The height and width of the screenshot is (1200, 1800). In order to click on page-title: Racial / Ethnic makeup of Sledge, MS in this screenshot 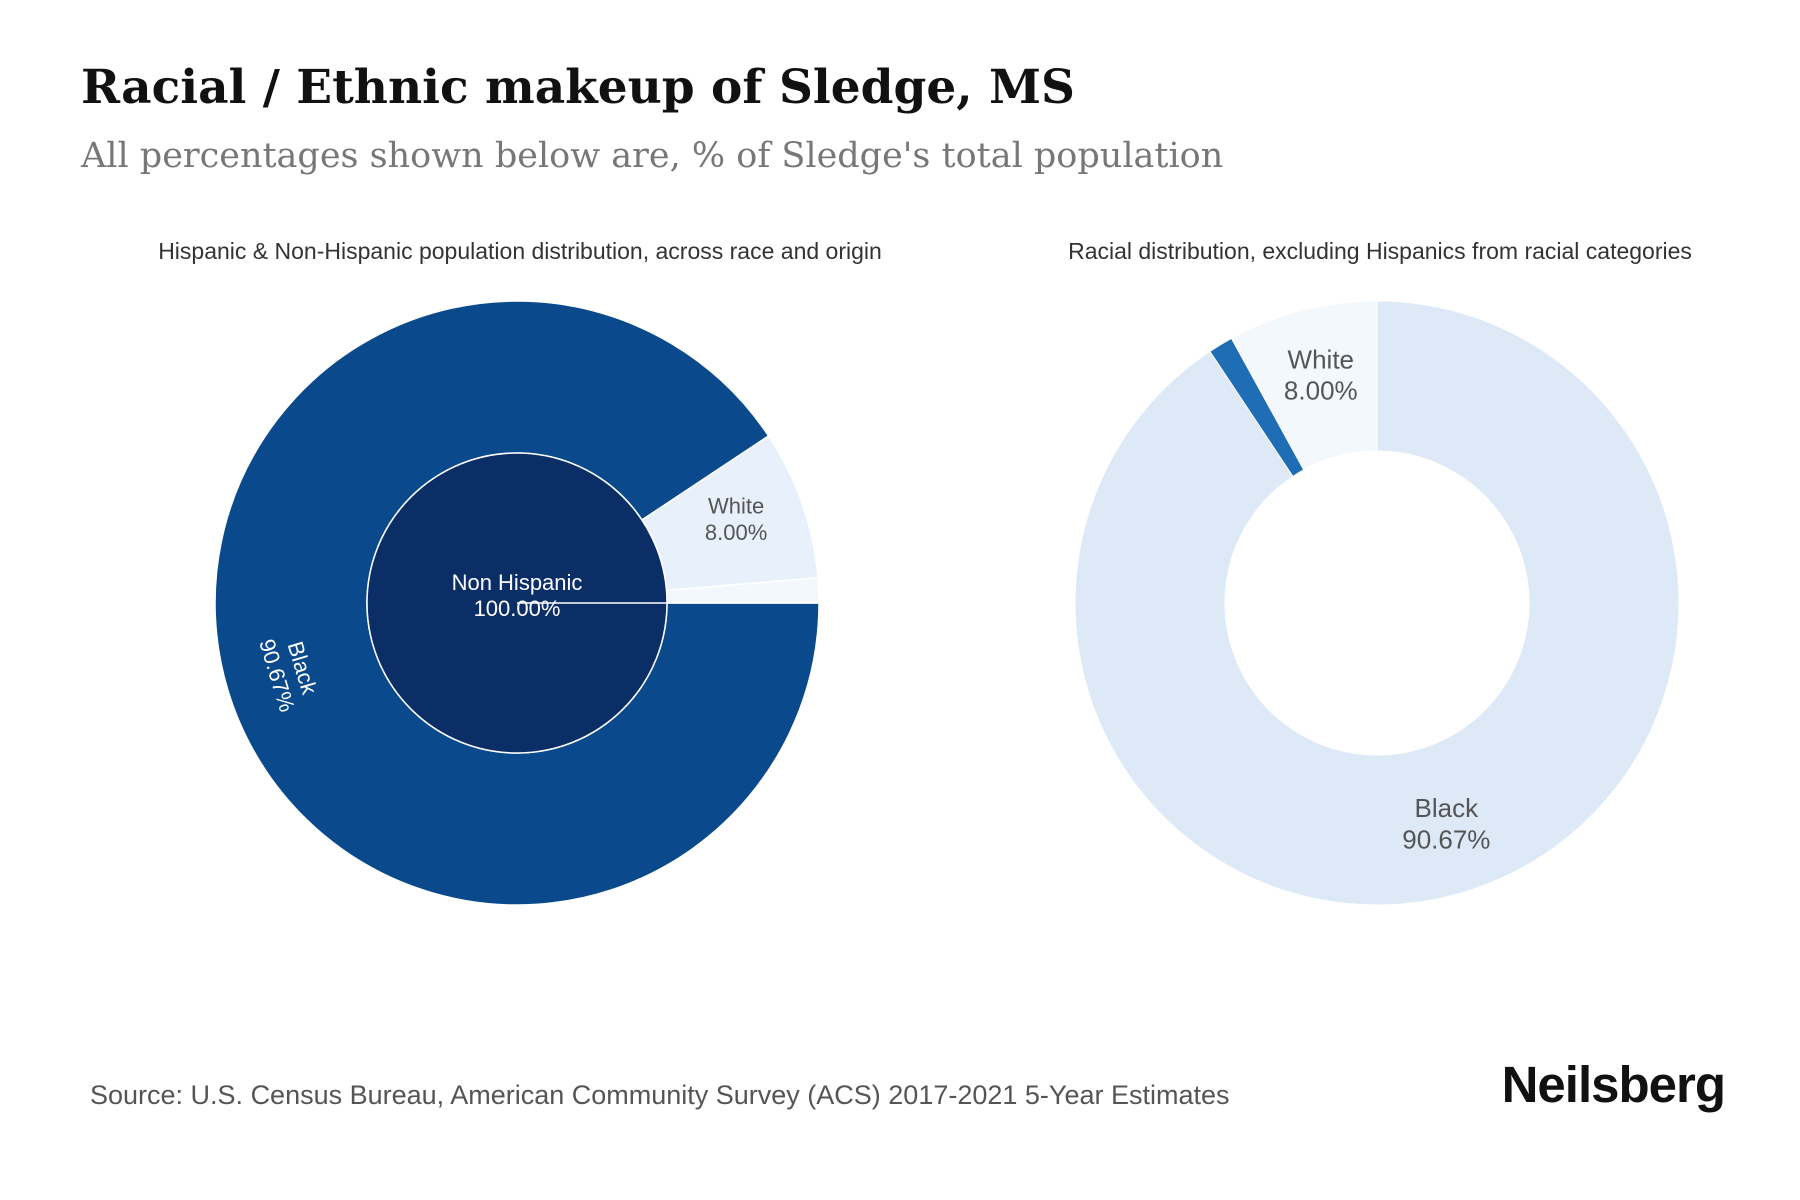, I will do `click(578, 87)`.